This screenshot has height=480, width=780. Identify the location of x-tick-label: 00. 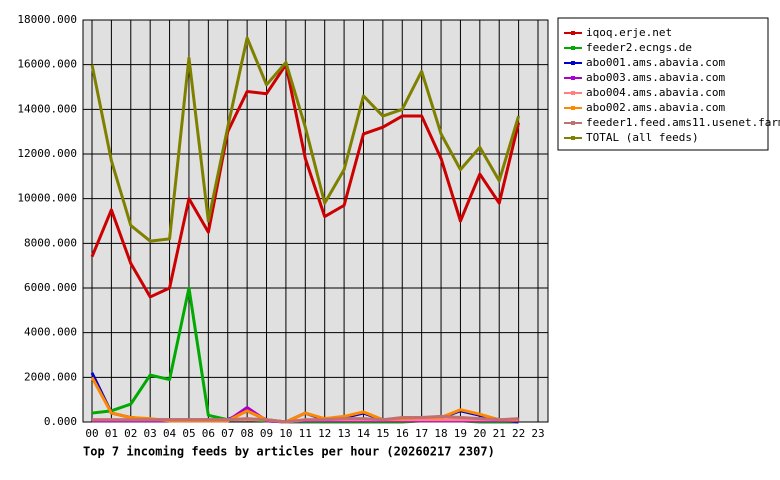
(91, 433).